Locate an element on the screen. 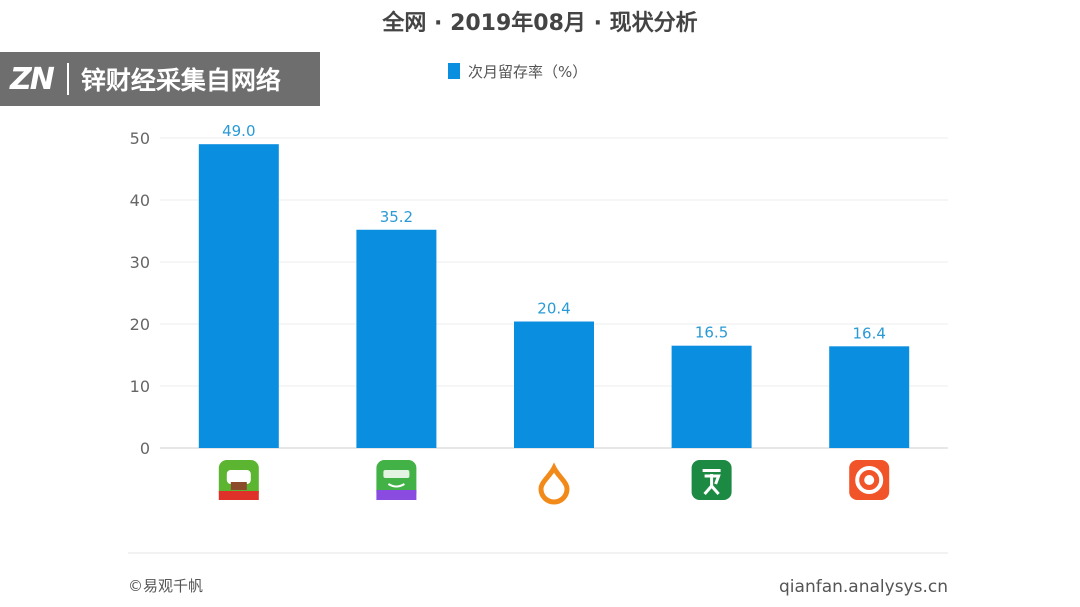 Image resolution: width=1080 pixels, height=607 pixels. footer-source: ©易观千帆 is located at coordinates (165, 586).